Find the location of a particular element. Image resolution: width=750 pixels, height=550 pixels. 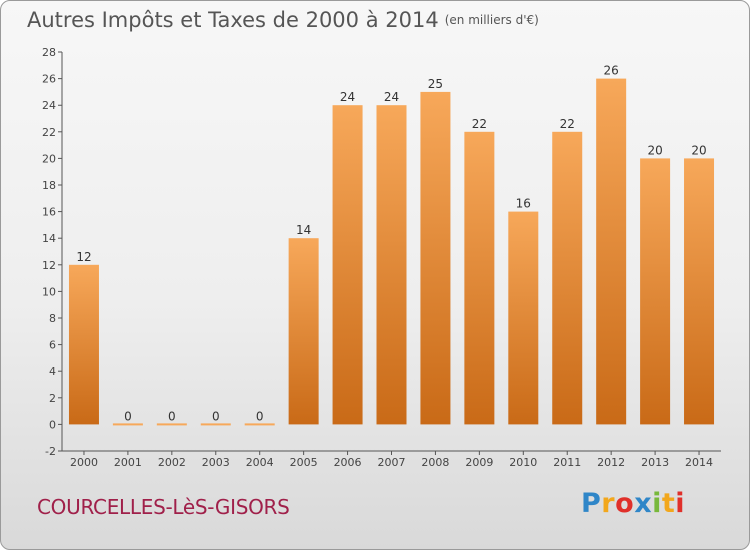

y-tick-label: 2 is located at coordinates (52, 398).